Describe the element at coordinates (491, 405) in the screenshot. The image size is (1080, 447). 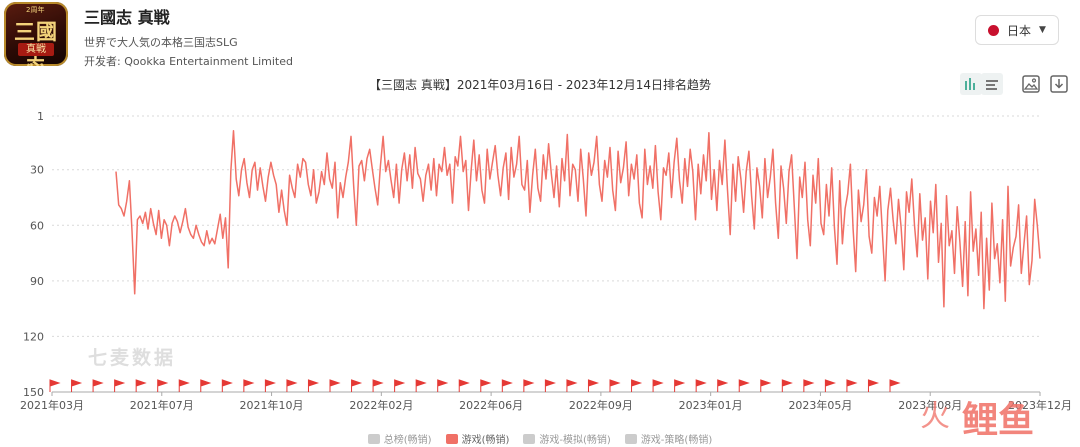
I see `x-tick-label: 2022年06月` at that location.